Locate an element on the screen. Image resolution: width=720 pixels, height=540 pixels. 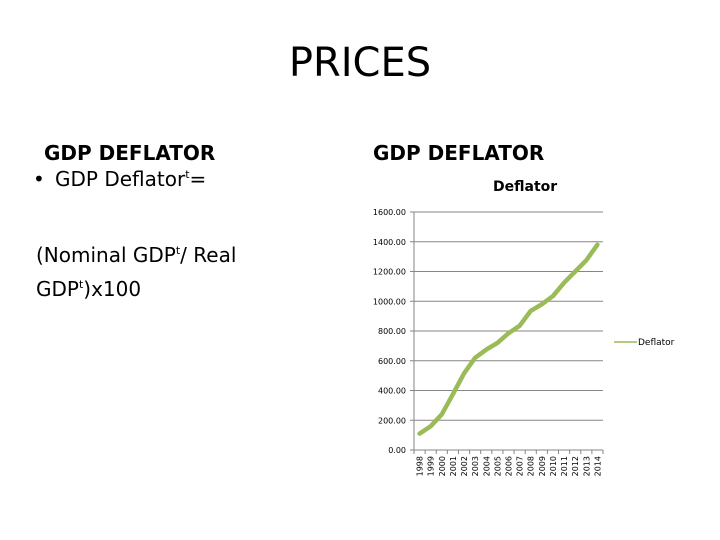
y-tick-label: 1400.00 is located at coordinates (389, 242).